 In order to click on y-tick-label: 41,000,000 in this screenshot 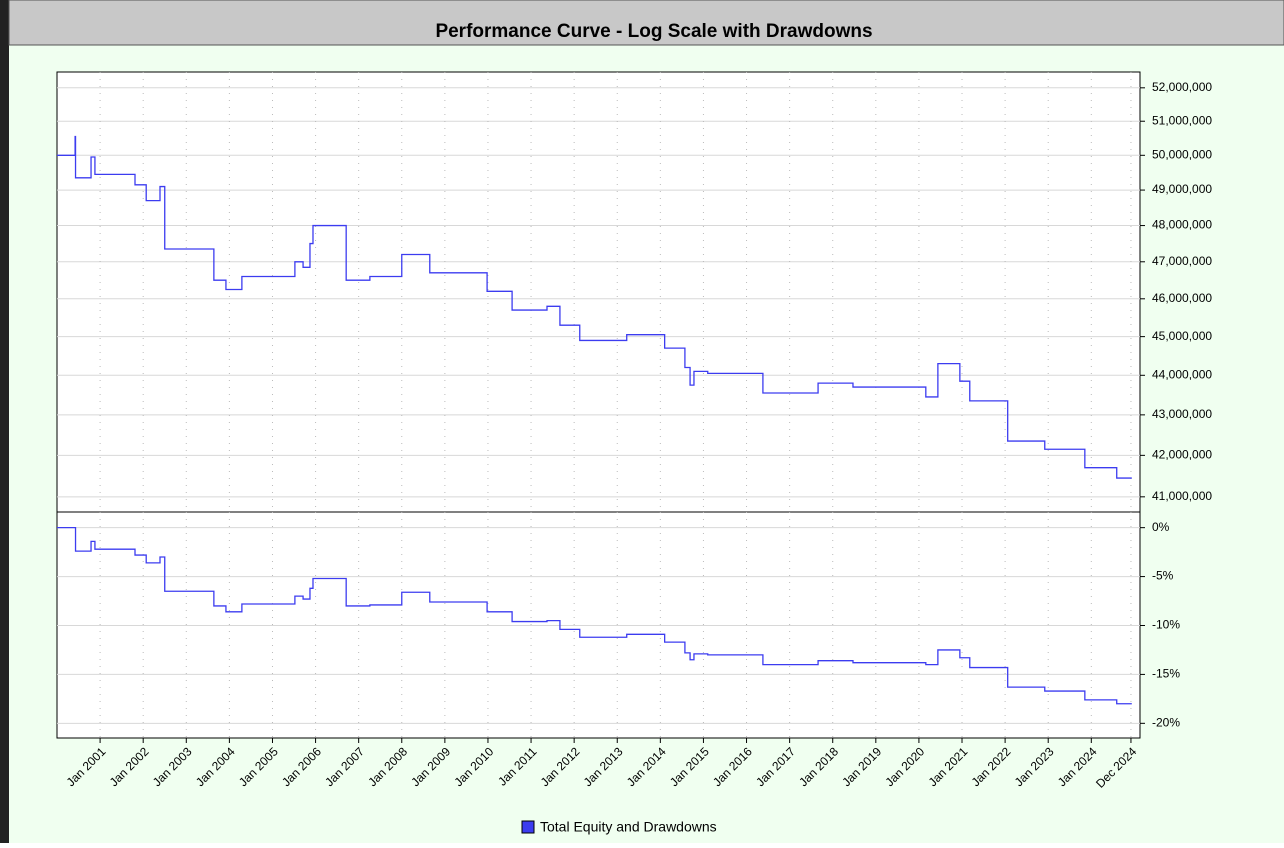, I will do `click(1182, 496)`.